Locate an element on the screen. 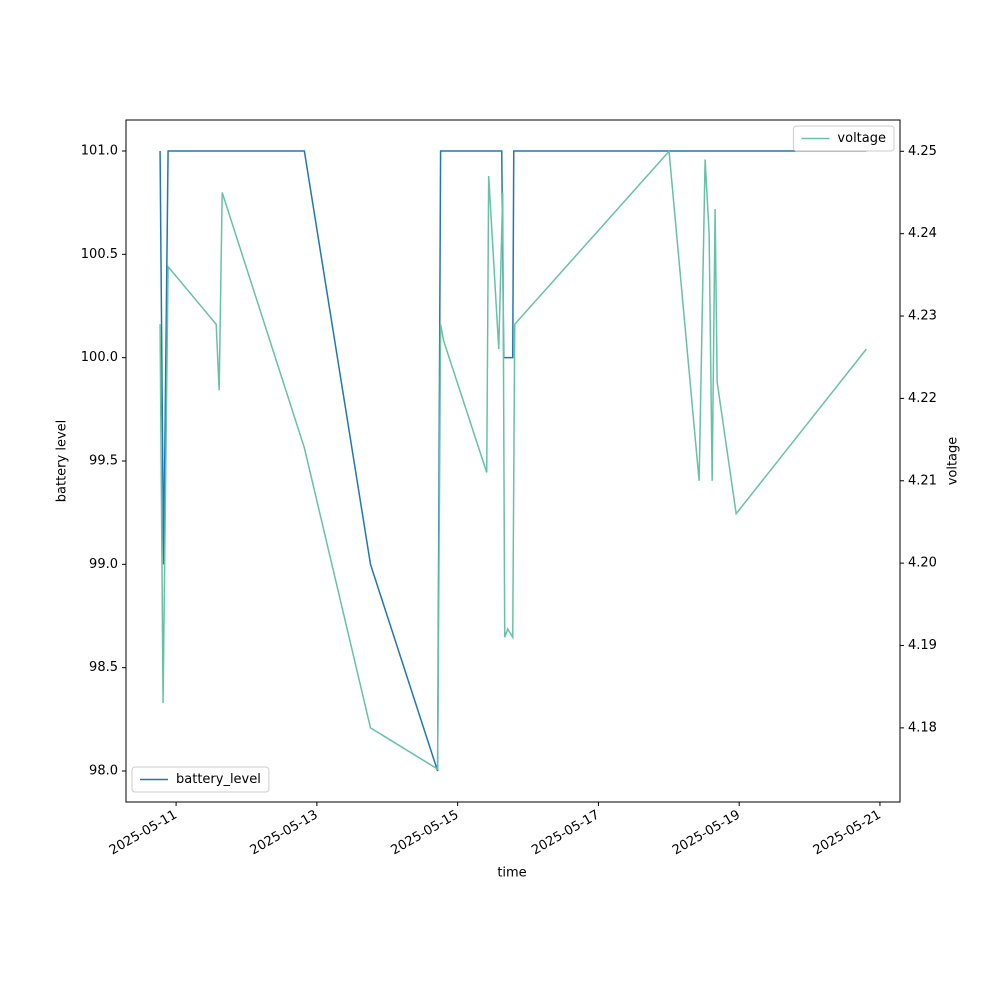  y2-tick-label: 4.24 is located at coordinates (922, 233).